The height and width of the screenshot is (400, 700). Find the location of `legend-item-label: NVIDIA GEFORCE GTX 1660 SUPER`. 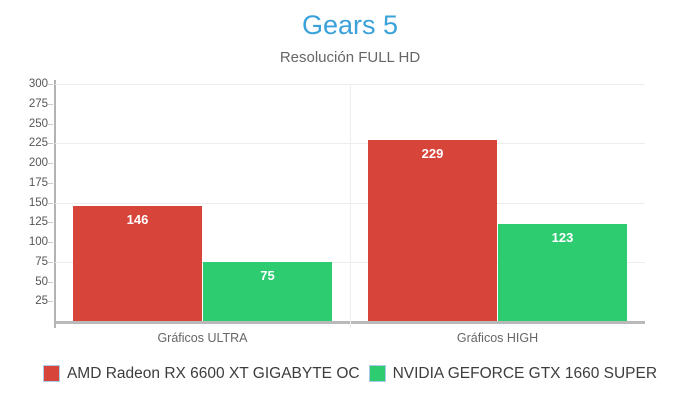

legend-item-label: NVIDIA GEFORCE GTX 1660 SUPER is located at coordinates (525, 373).